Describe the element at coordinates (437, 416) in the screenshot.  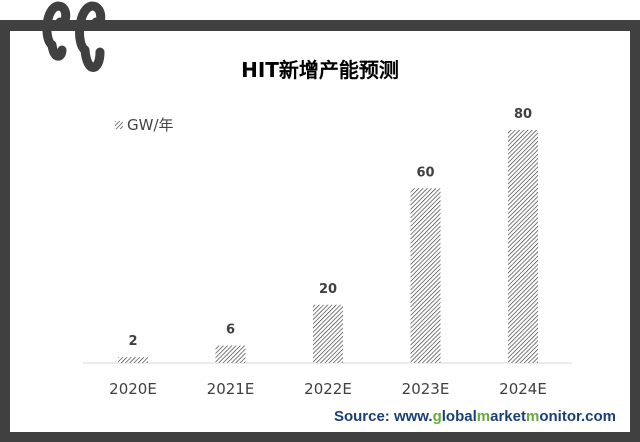
I see `source-part: g` at that location.